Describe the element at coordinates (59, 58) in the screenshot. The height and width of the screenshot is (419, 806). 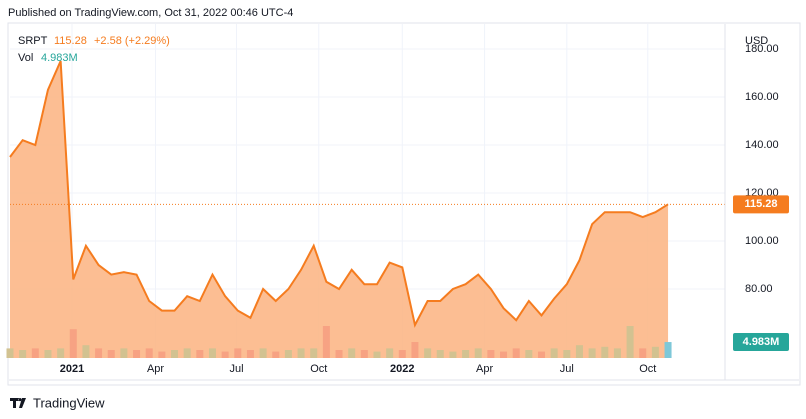
I see `volume-value: 4.983M` at that location.